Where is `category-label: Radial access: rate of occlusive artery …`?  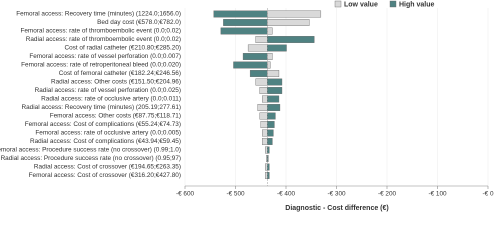 category-label: Radial access: rate of occlusive artery … is located at coordinates (111, 99).